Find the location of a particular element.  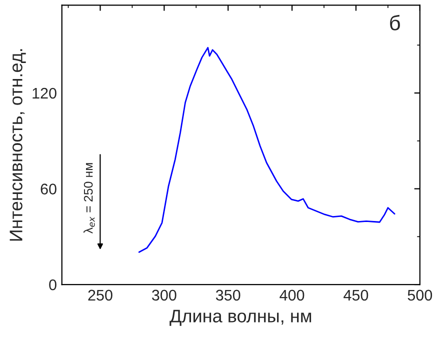

x-tick-label: 500 is located at coordinates (420, 295).